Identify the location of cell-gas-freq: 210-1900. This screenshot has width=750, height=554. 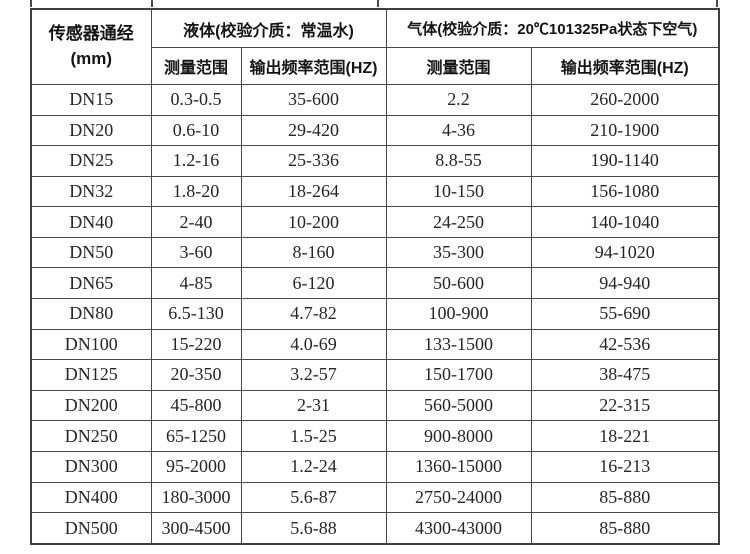
(625, 130).